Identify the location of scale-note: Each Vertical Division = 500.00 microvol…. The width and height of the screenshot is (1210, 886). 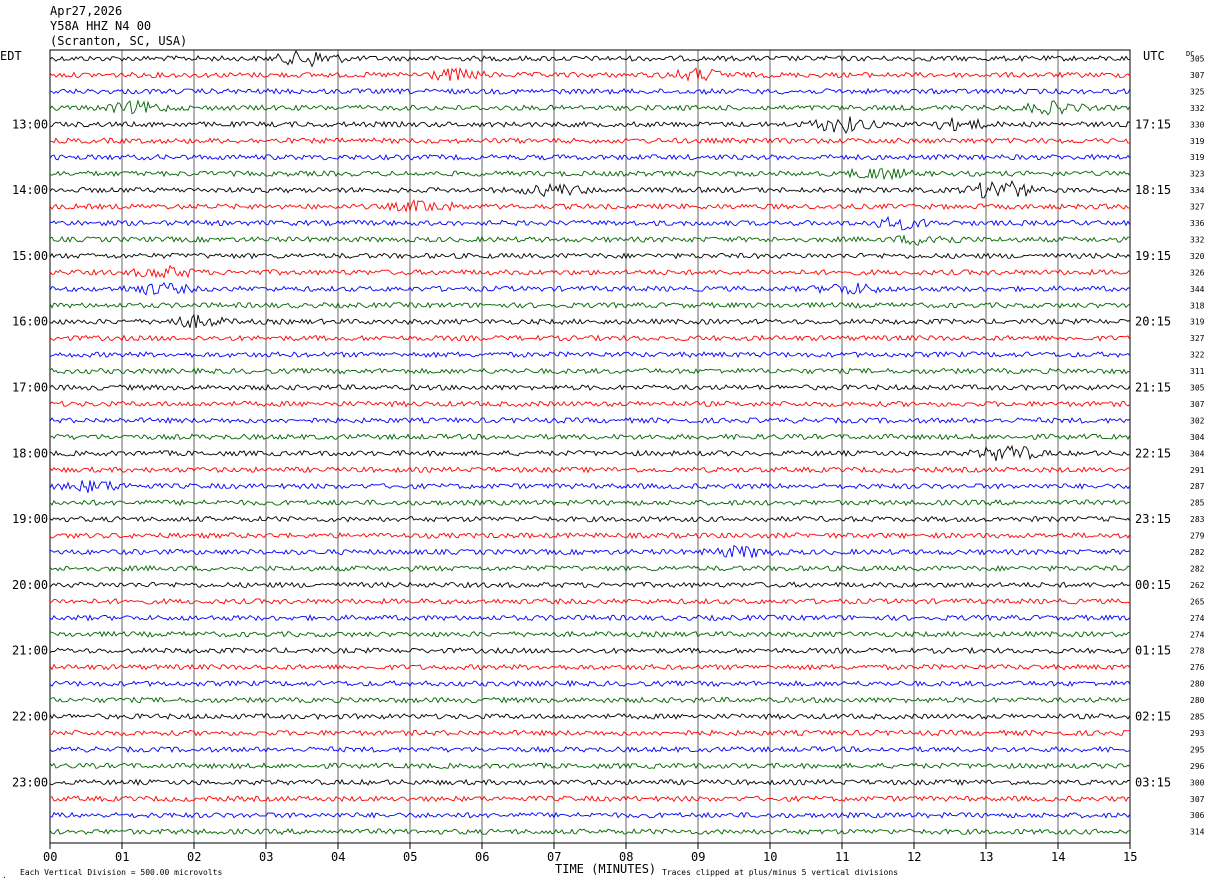
(121, 872).